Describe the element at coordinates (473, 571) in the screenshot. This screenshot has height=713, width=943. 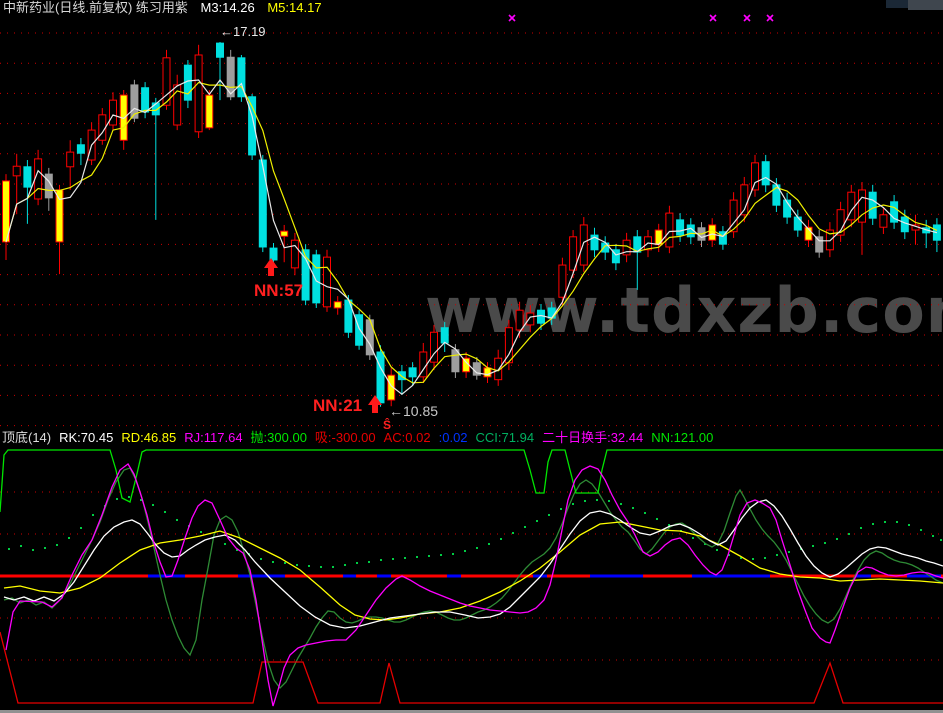
I see `indicator-line-rd-yellow` at that location.